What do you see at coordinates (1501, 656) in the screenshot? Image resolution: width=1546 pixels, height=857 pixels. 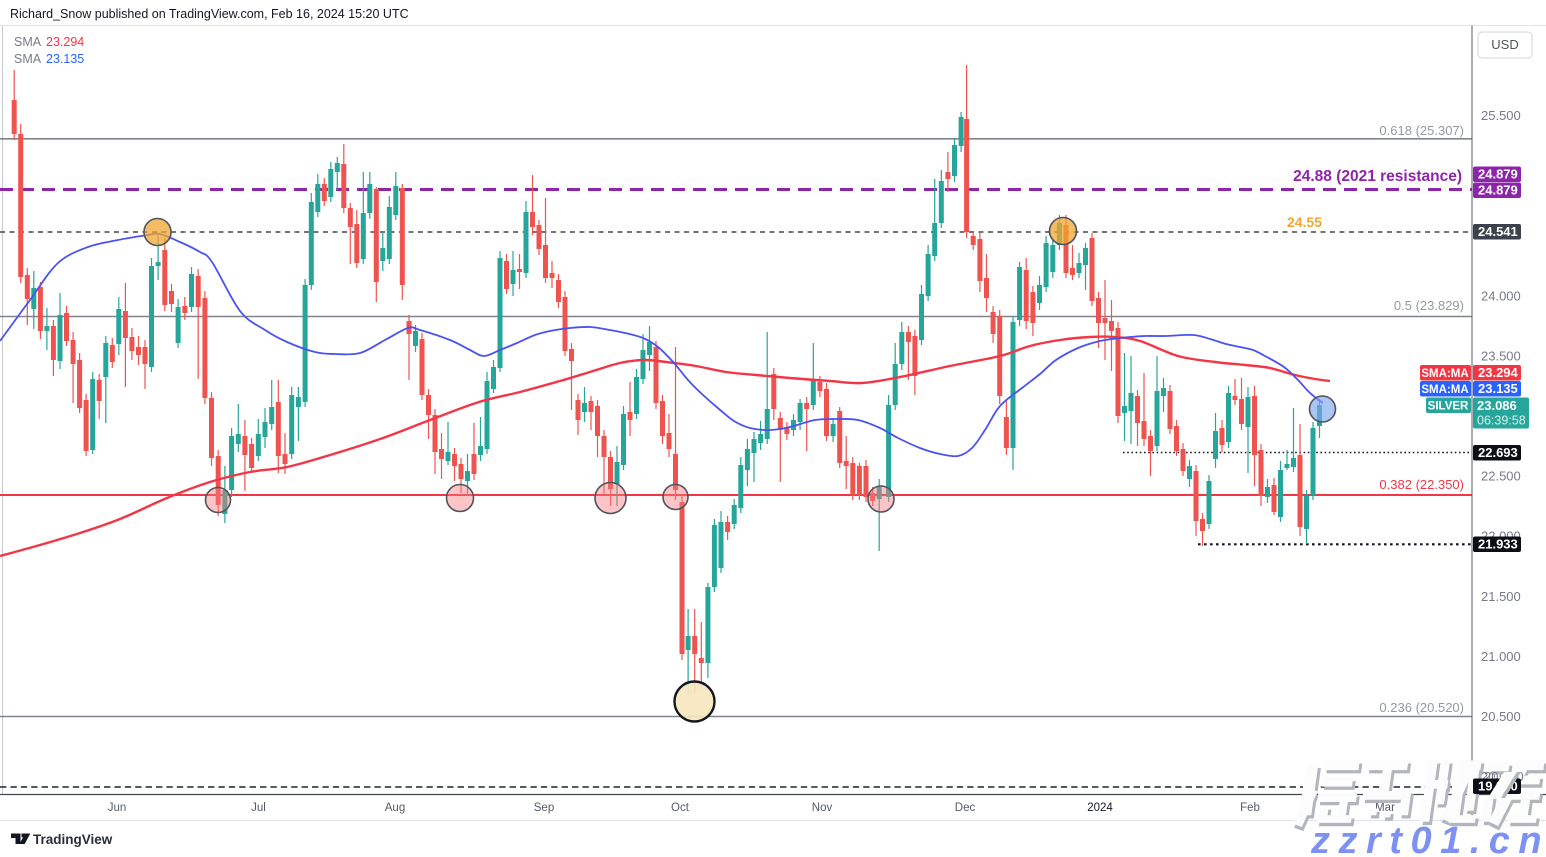 I see `svg-text: 21.000` at bounding box center [1501, 656].